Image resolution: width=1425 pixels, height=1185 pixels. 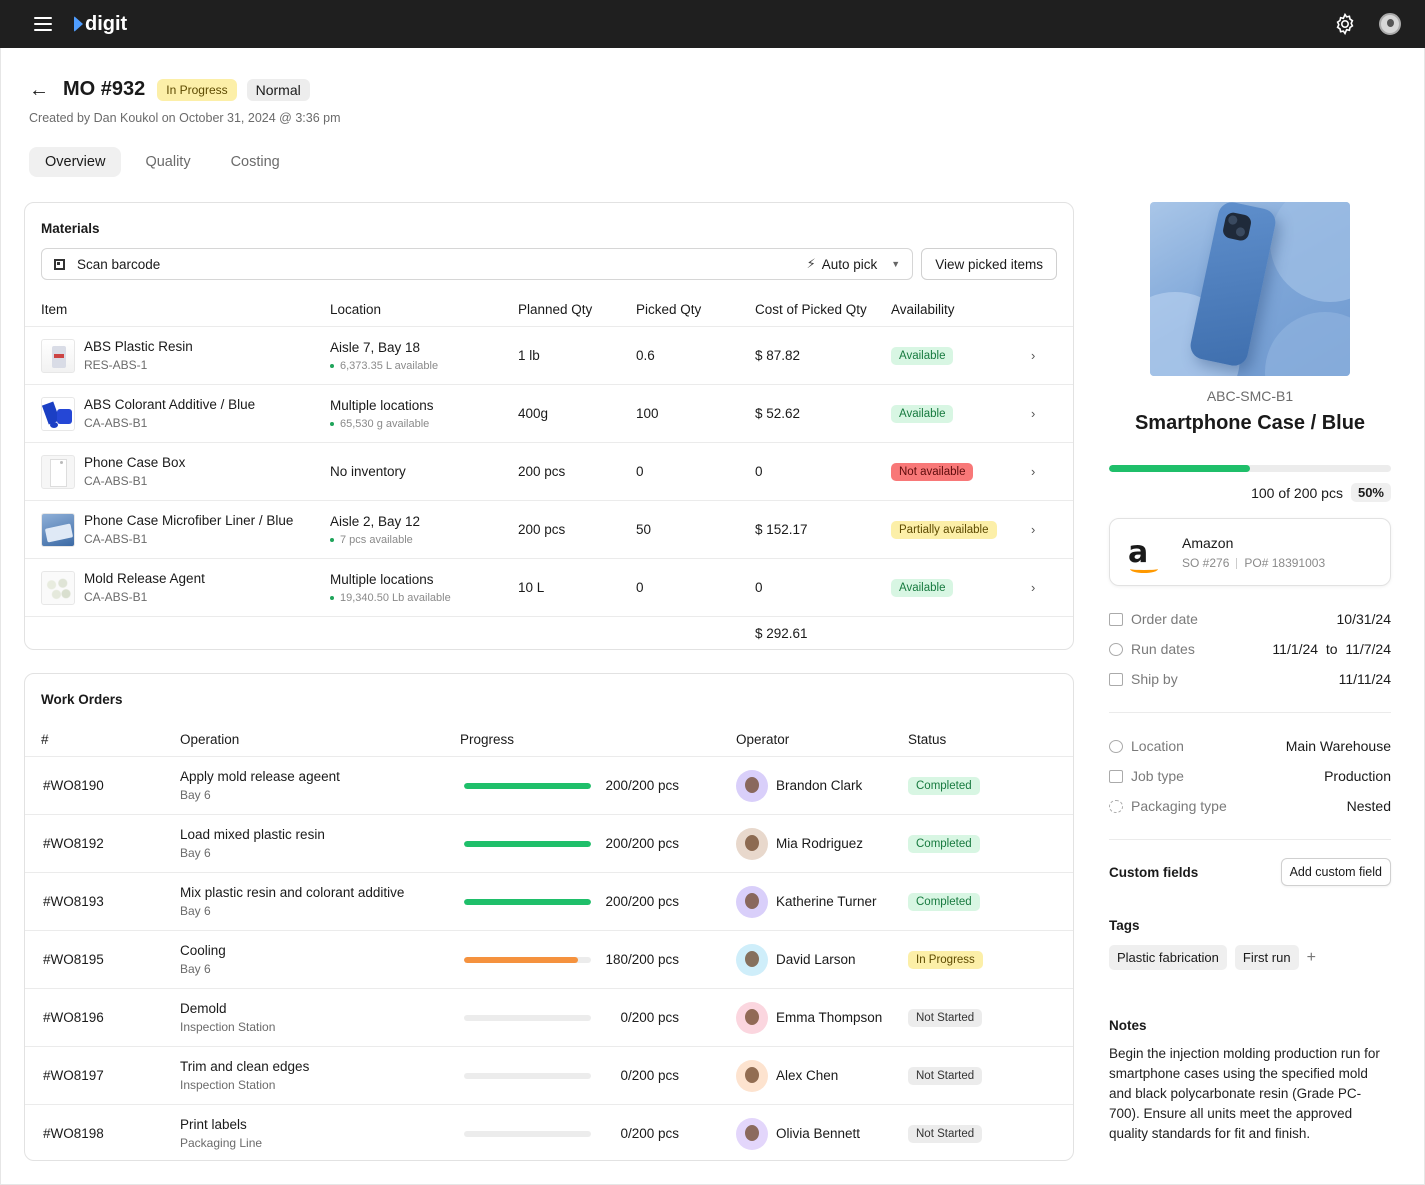 I want to click on scan-placeholder: Scan barcode, so click(x=119, y=264).